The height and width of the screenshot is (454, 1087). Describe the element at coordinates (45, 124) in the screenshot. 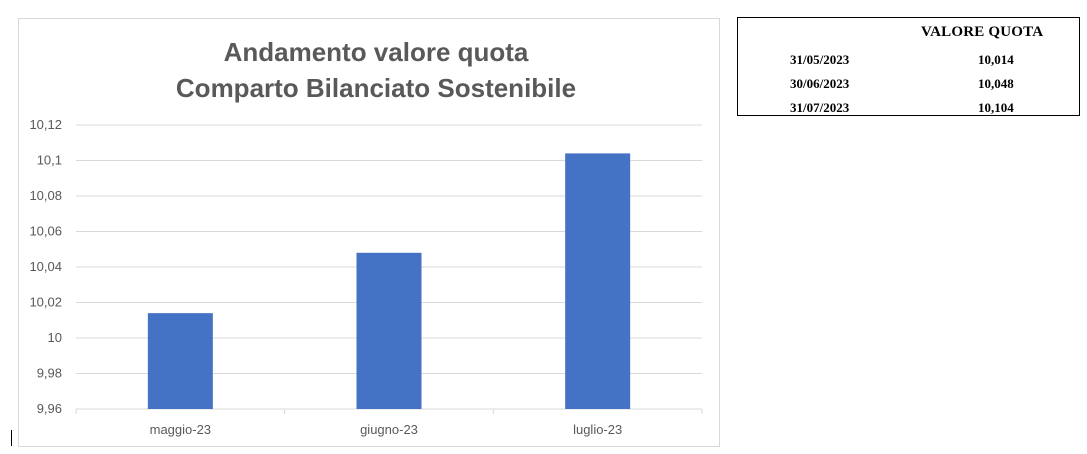

I see `y-tick-label: 10,12` at that location.